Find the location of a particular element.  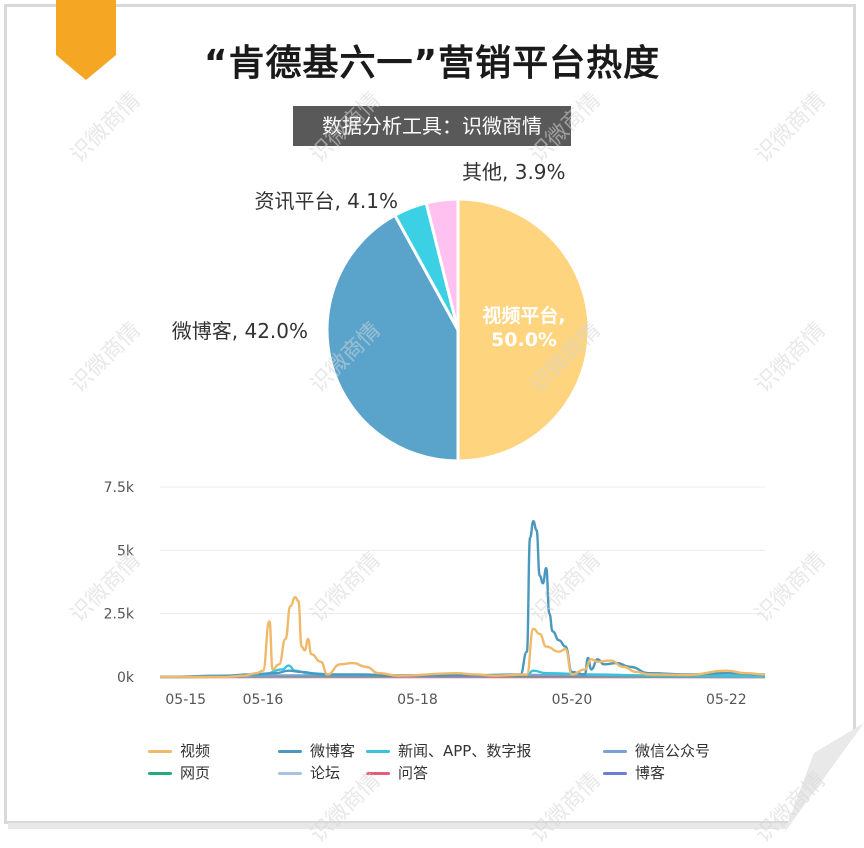

legend-label: 问答 is located at coordinates (413, 773).